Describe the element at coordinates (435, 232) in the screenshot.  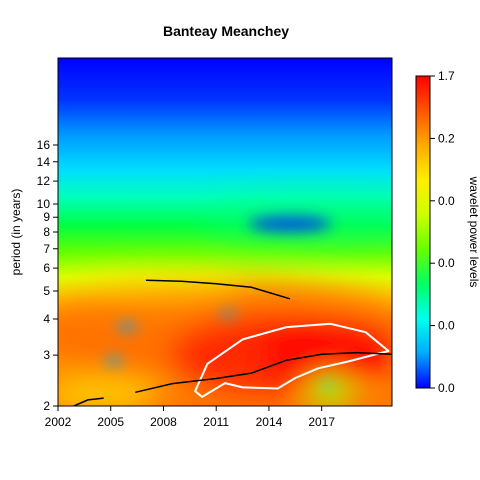
I see `colorbar: 0.0 0.0 0.0 0.0 0.2 1.7` at that location.